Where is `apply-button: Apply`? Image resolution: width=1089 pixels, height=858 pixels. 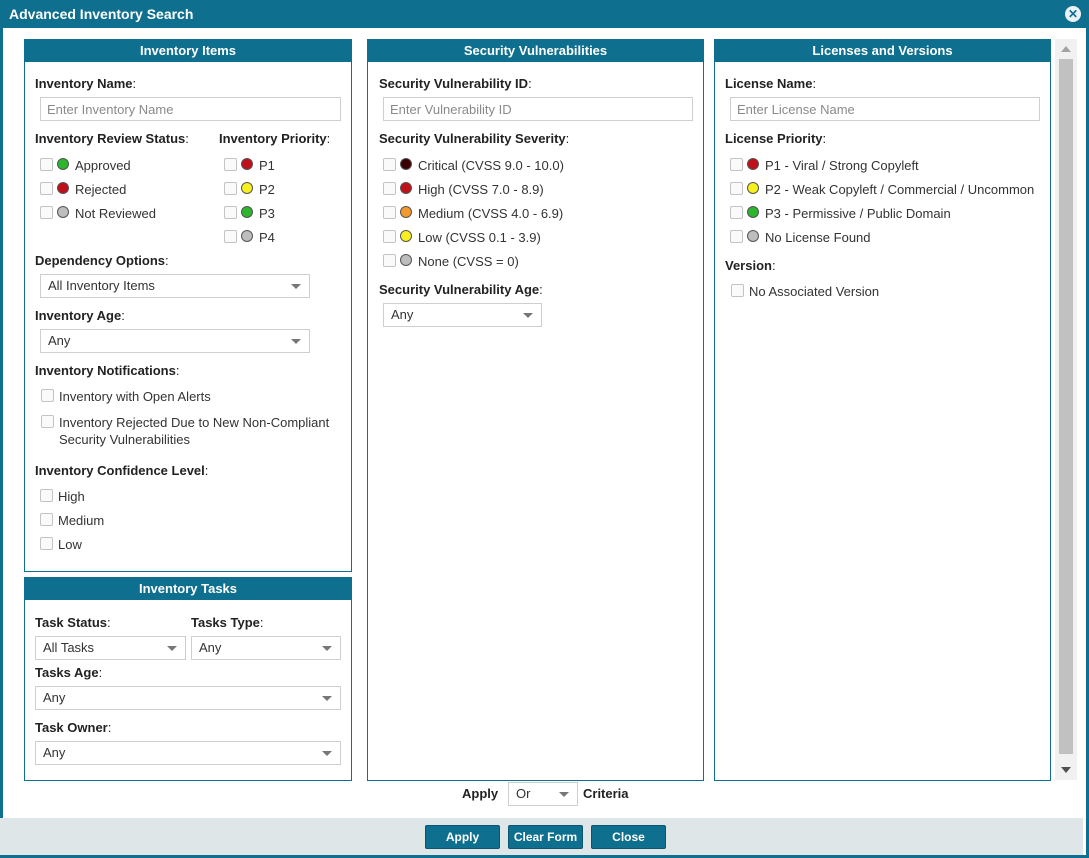 apply-button: Apply is located at coordinates (462, 837).